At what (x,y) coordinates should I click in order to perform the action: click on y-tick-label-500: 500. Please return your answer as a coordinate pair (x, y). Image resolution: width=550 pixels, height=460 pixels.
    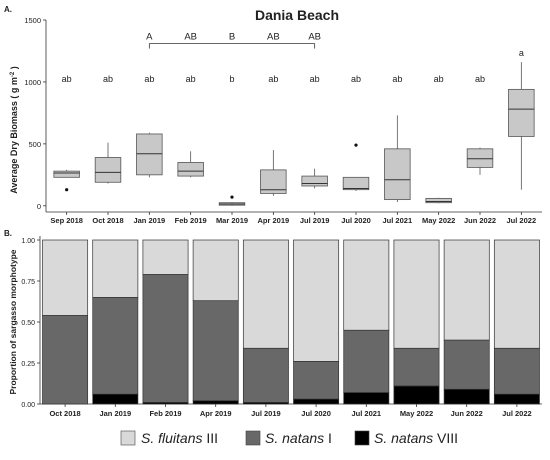
    Looking at the image, I should click on (34, 144).